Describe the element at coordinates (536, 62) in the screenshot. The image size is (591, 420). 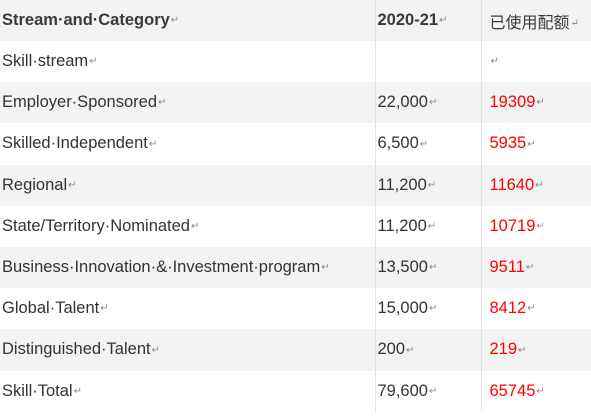
I see `used-quota-cell: ↵` at that location.